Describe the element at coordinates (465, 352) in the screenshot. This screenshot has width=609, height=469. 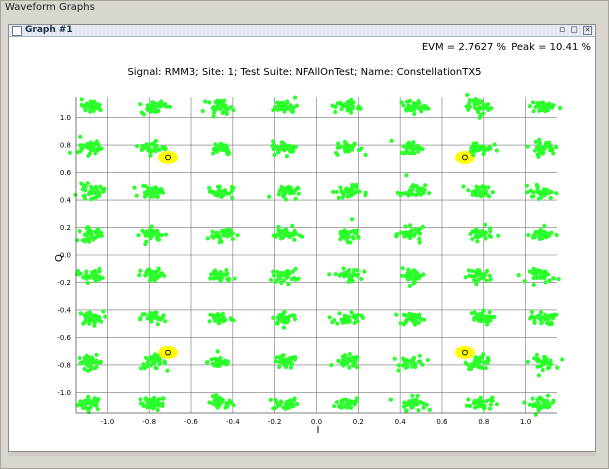
I see `reference-marker` at that location.